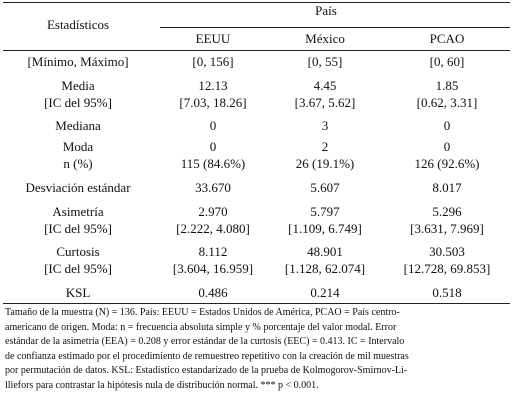 Image resolution: width=512 pixels, height=400 pixels. I want to click on header-rule, so click(256, 50).